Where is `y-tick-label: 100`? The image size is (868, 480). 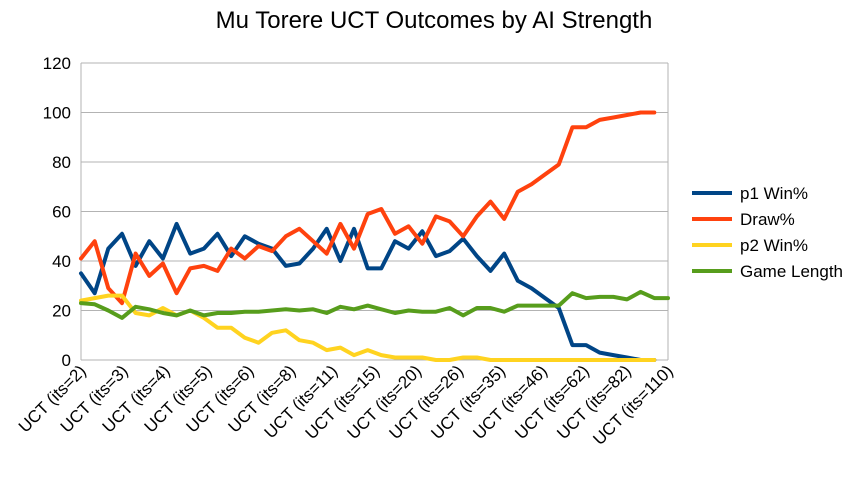
y-tick-label: 100 is located at coordinates (57, 113).